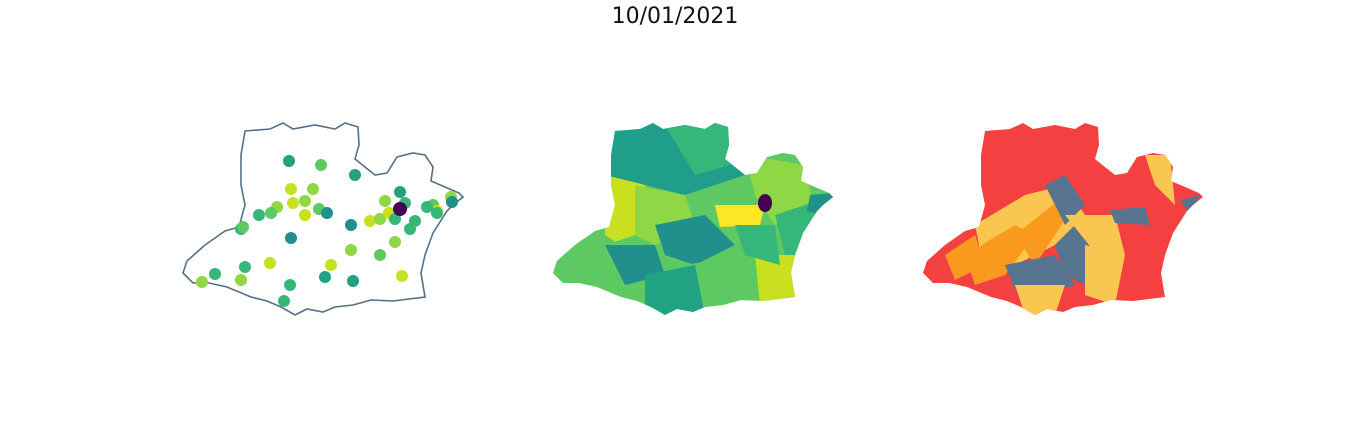  Describe the element at coordinates (675, 16) in the screenshot. I see `figure-title: 10/01/2021` at that location.